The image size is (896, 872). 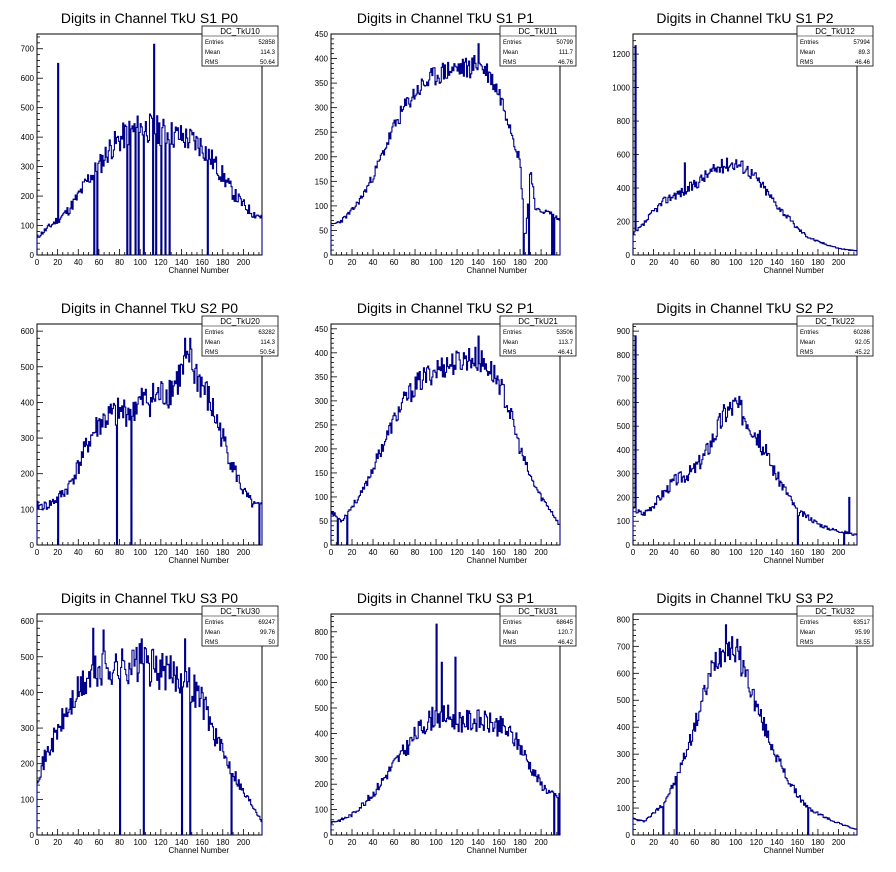 I want to click on stats-box: DC_TkU10 Entries 52858 Mean 114.3 RMS 50.64, so click(x=240, y=46).